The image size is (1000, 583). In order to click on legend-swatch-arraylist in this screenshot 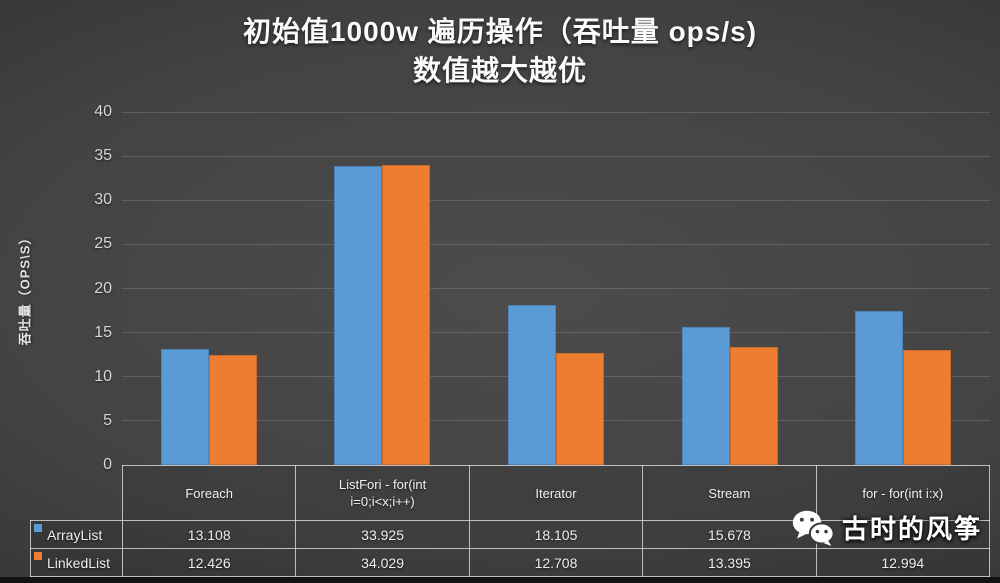, I will do `click(38, 528)`.